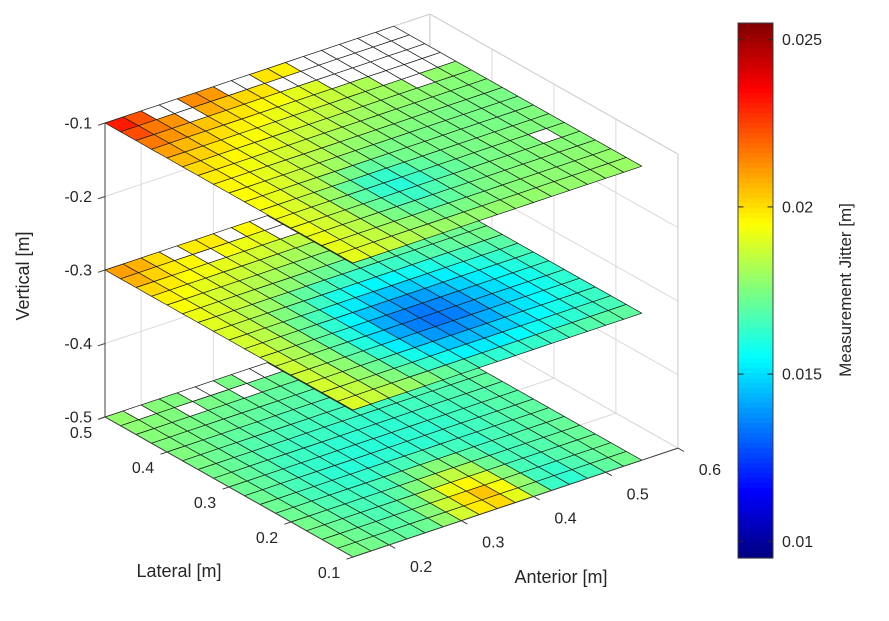  Describe the element at coordinates (81, 433) in the screenshot. I see `lateral-axis-tick-label: 0.5` at that location.